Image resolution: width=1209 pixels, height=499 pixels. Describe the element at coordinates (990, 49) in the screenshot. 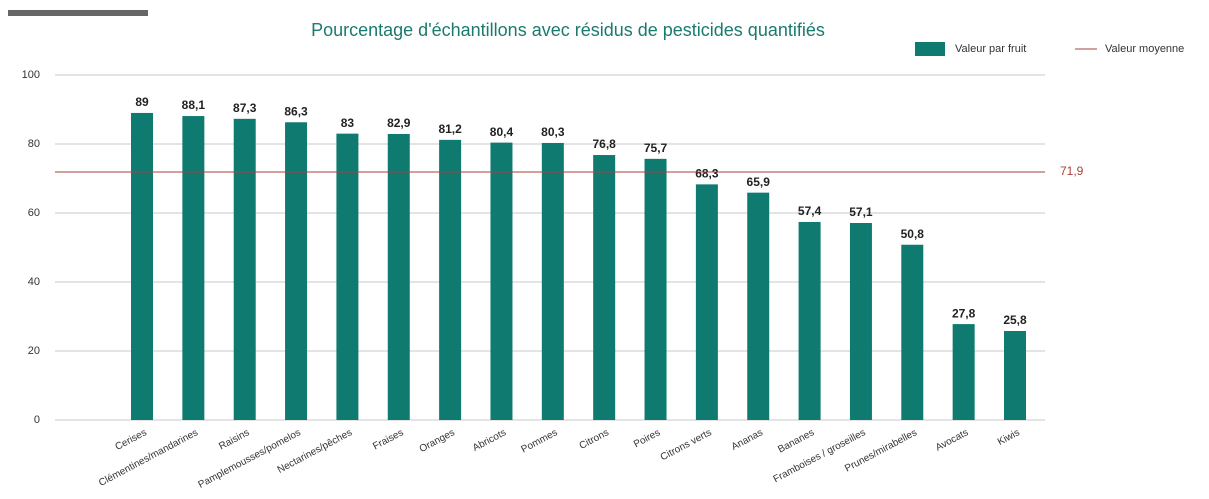

I see `legend-label: Valeur par fruit` at that location.